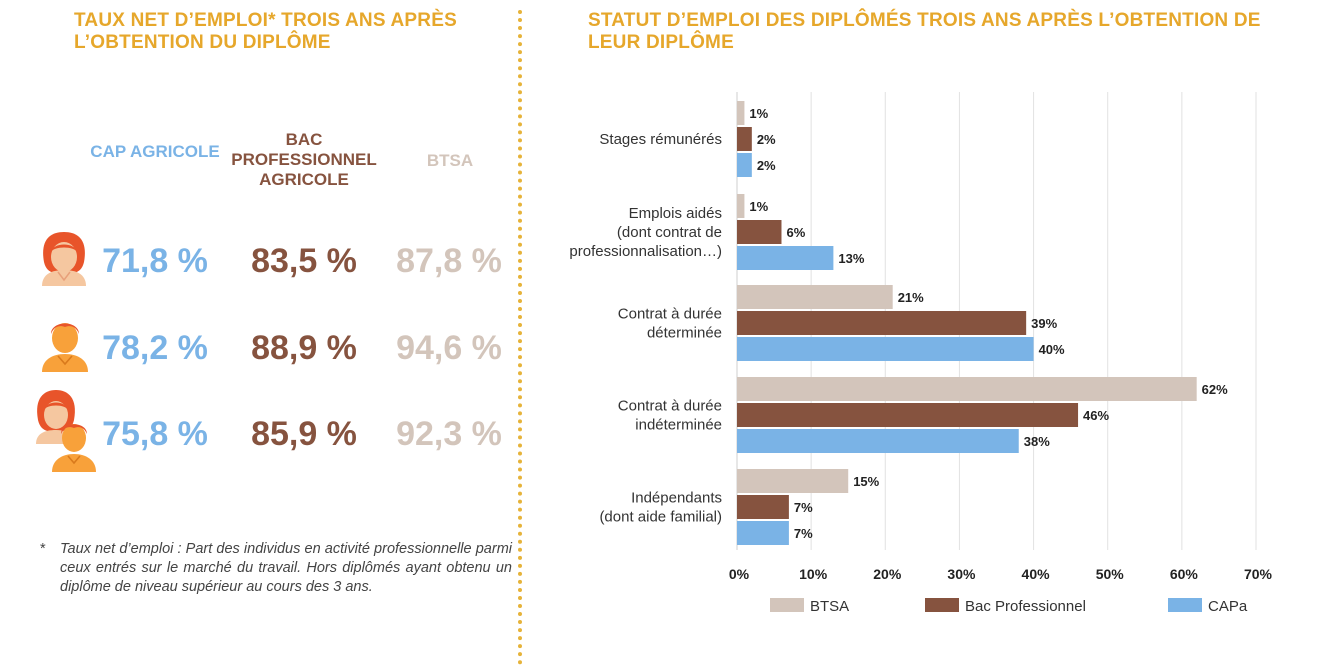  Describe the element at coordinates (449, 261) in the screenshot. I see `rate-btsa-women: 87,8 %` at that location.